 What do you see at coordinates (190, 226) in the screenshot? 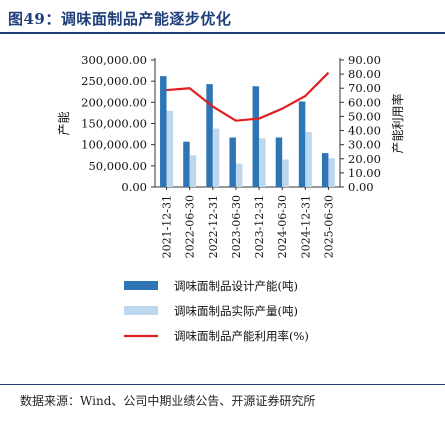
I see `x-tick-label: 2022-06-30` at bounding box center [190, 226].